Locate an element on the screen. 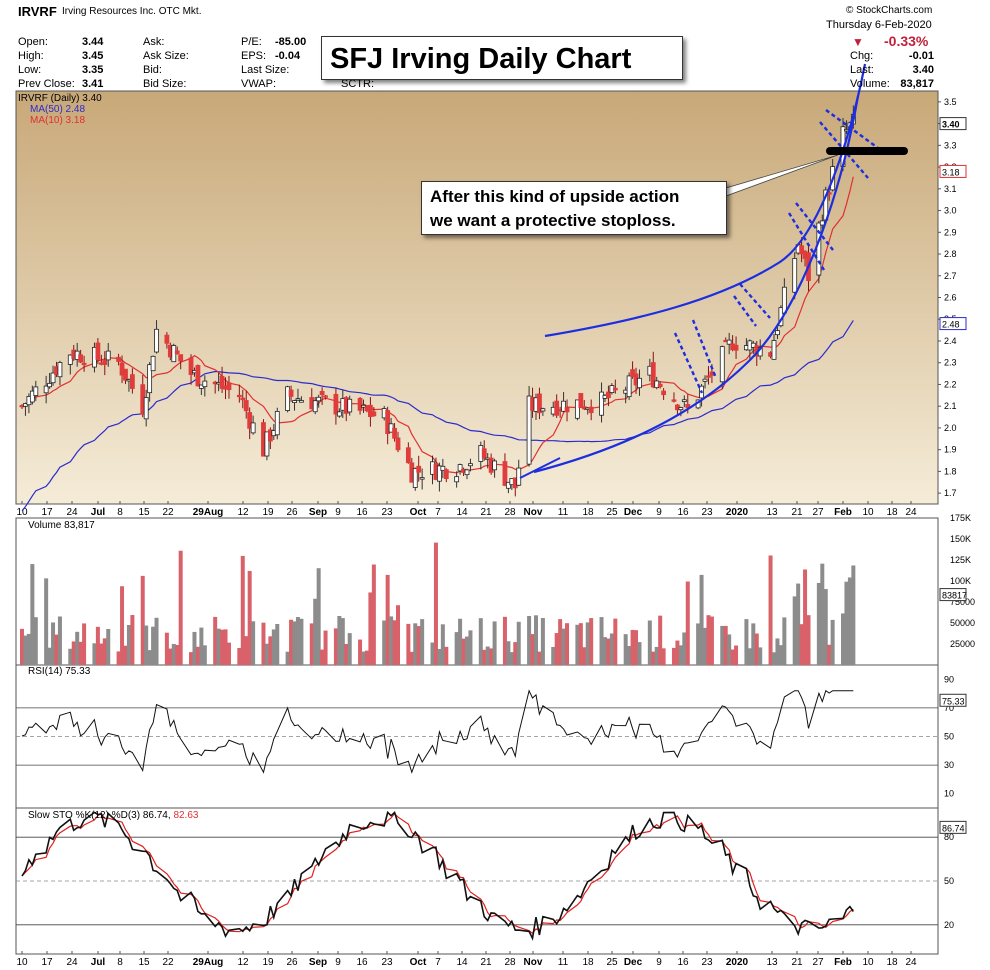 This screenshot has height=970, width=990. top-axis-date-label: 26 is located at coordinates (292, 512).